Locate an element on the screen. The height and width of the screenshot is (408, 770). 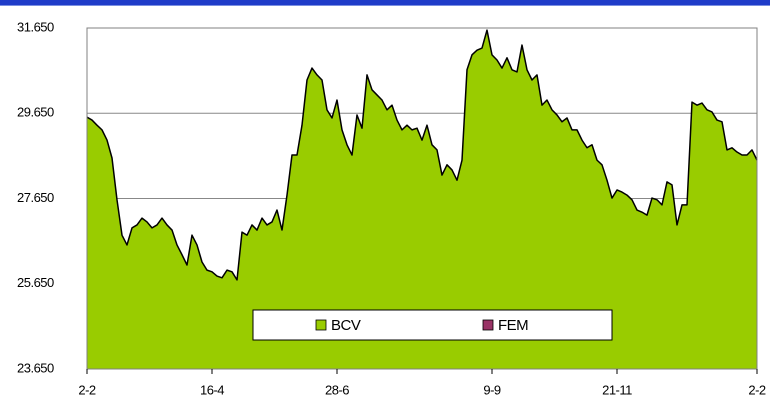
legend-label: BCV is located at coordinates (346, 325).